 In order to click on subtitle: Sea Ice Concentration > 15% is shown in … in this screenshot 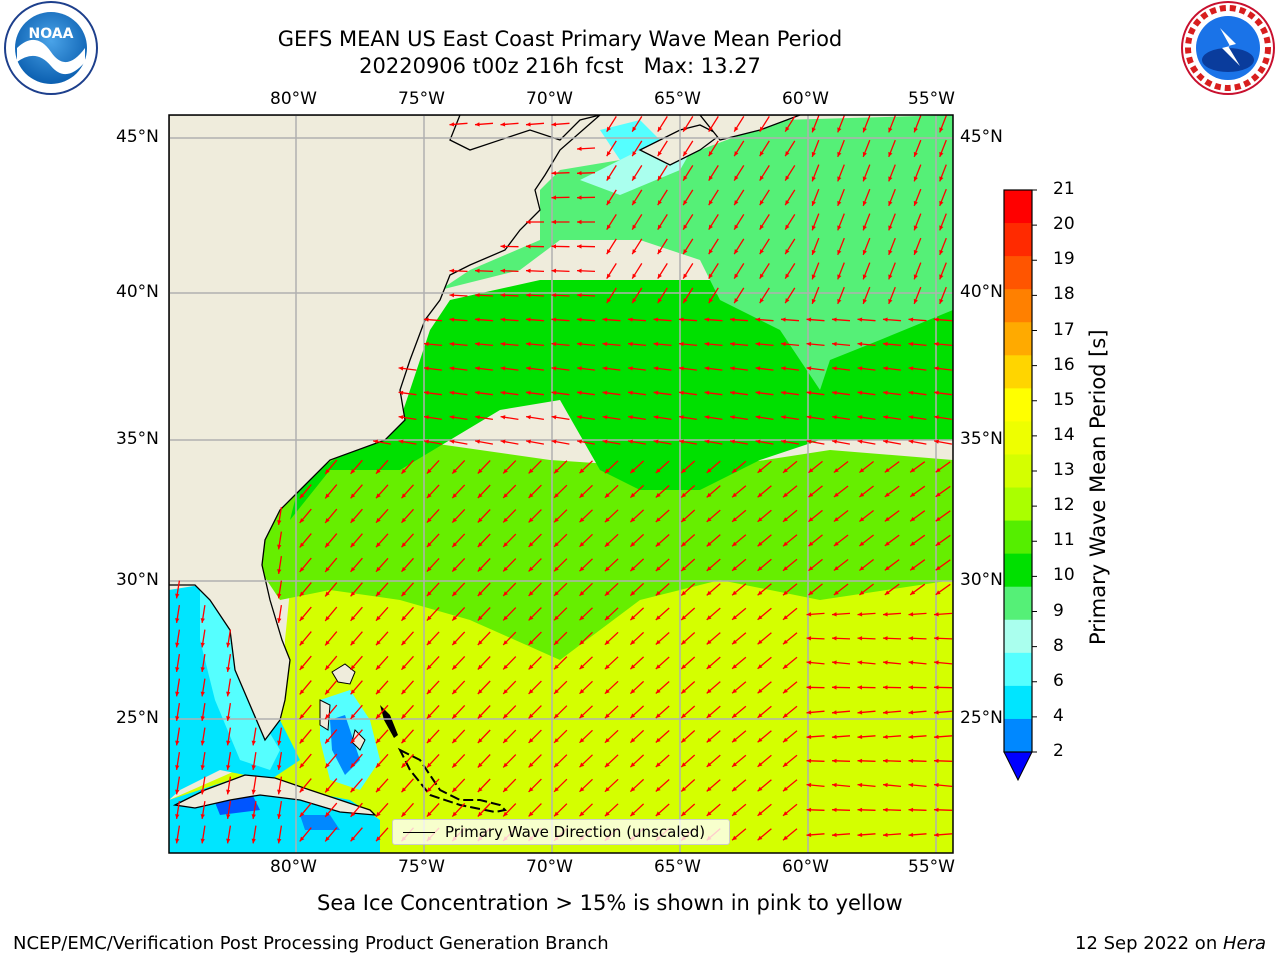, I will do `click(610, 903)`.